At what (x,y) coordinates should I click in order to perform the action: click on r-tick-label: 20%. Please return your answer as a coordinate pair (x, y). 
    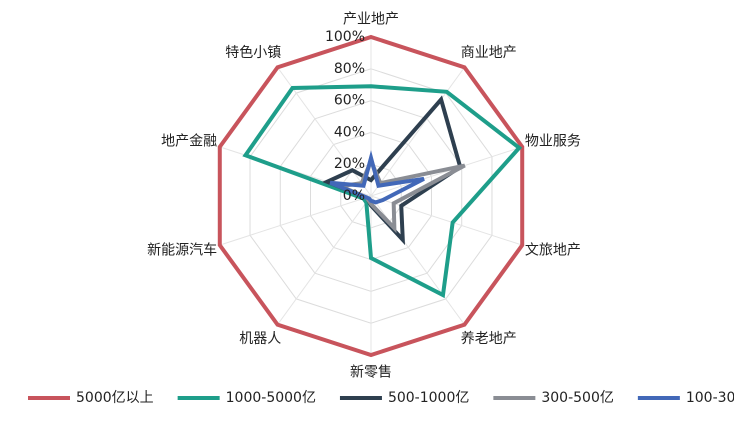
    Looking at the image, I should click on (349, 164).